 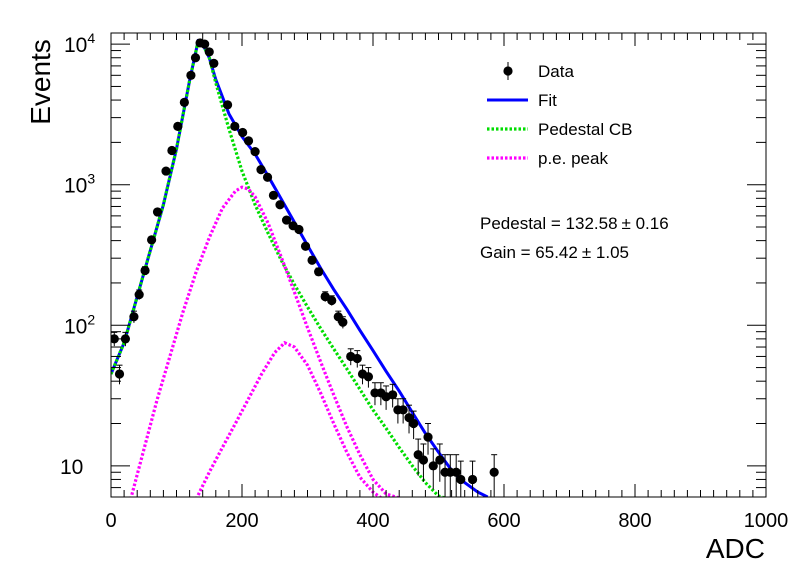 I want to click on gain-annotation: Gain = 65.42 ± 1.05, so click(x=554, y=252).